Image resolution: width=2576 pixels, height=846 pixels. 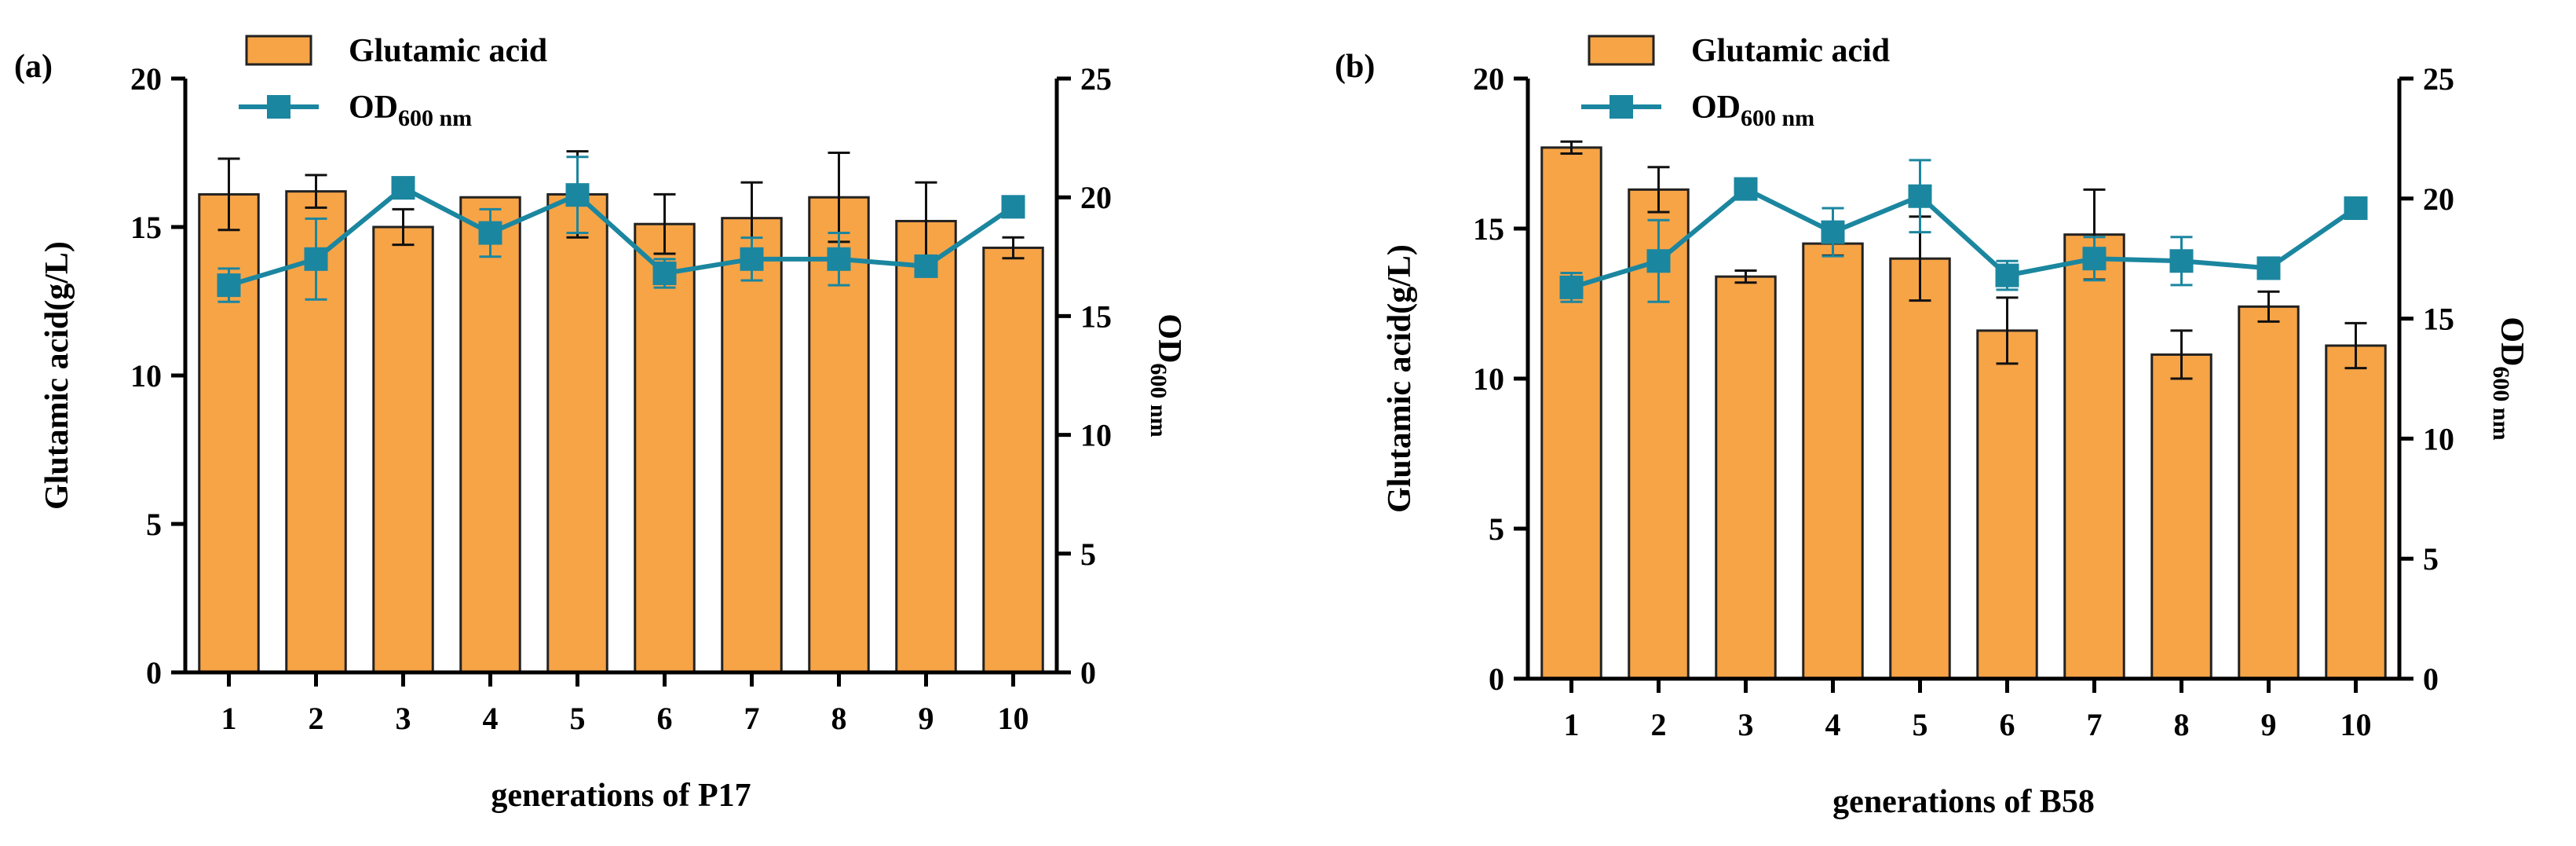 I want to click on y-right-tick-label: 0, so click(x=2431, y=679).